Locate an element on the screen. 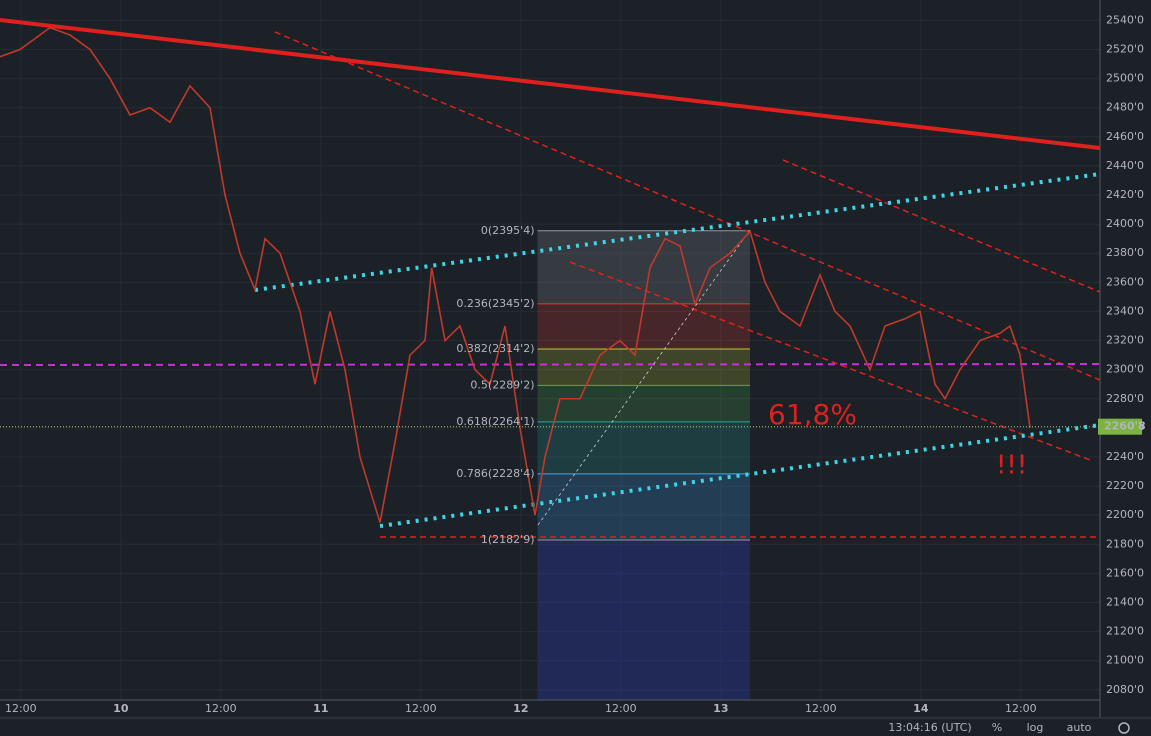  y-tick-label: 2120'0 is located at coordinates (1125, 631).